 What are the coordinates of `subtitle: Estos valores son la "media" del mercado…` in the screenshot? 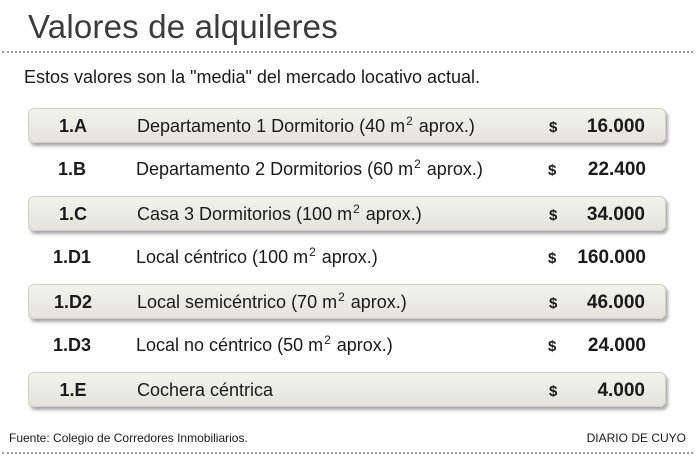 It's located at (252, 77).